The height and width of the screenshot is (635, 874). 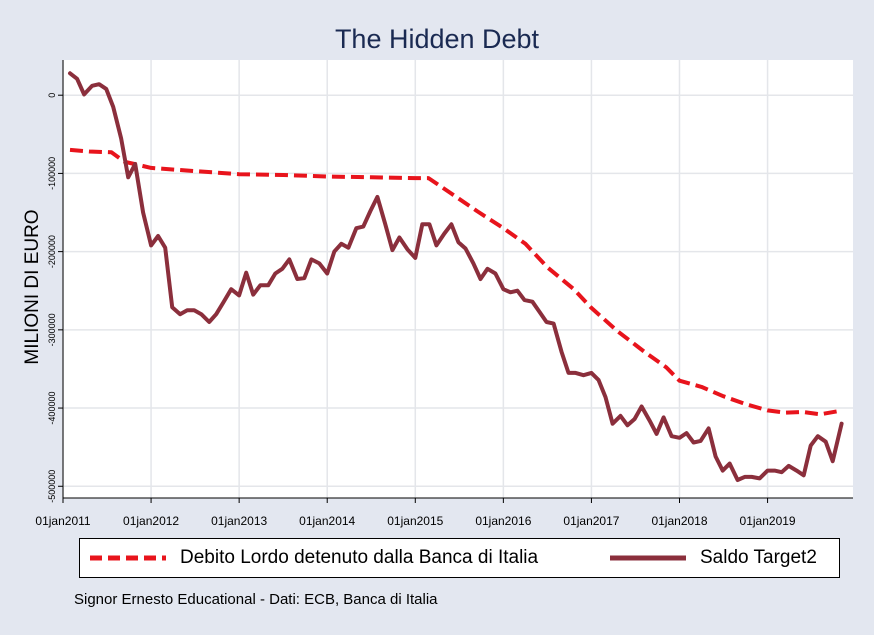 What do you see at coordinates (52, 408) in the screenshot?
I see `y-tick-label: -400000` at bounding box center [52, 408].